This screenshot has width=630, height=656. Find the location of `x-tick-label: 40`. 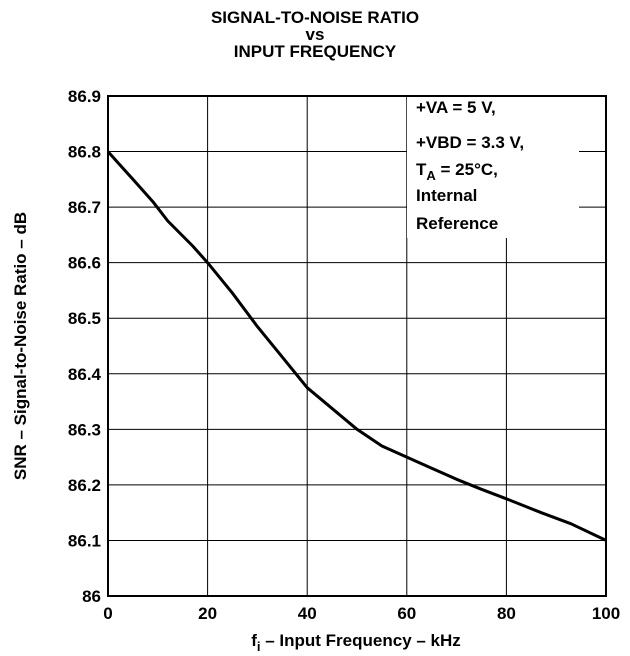

x-tick-label: 40 is located at coordinates (307, 613).